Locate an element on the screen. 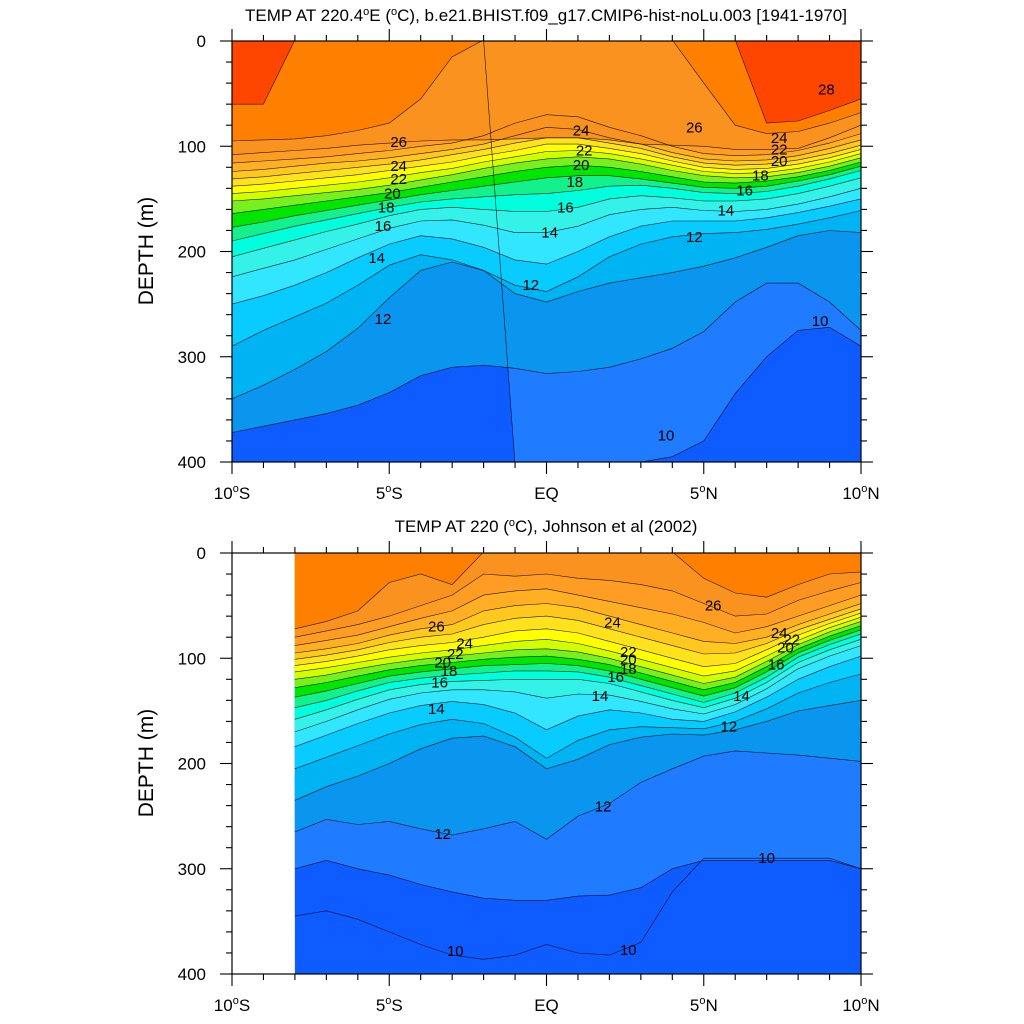 Image resolution: width=1024 pixels, height=1024 pixels. x-tick-label: 10oS is located at coordinates (232, 493).